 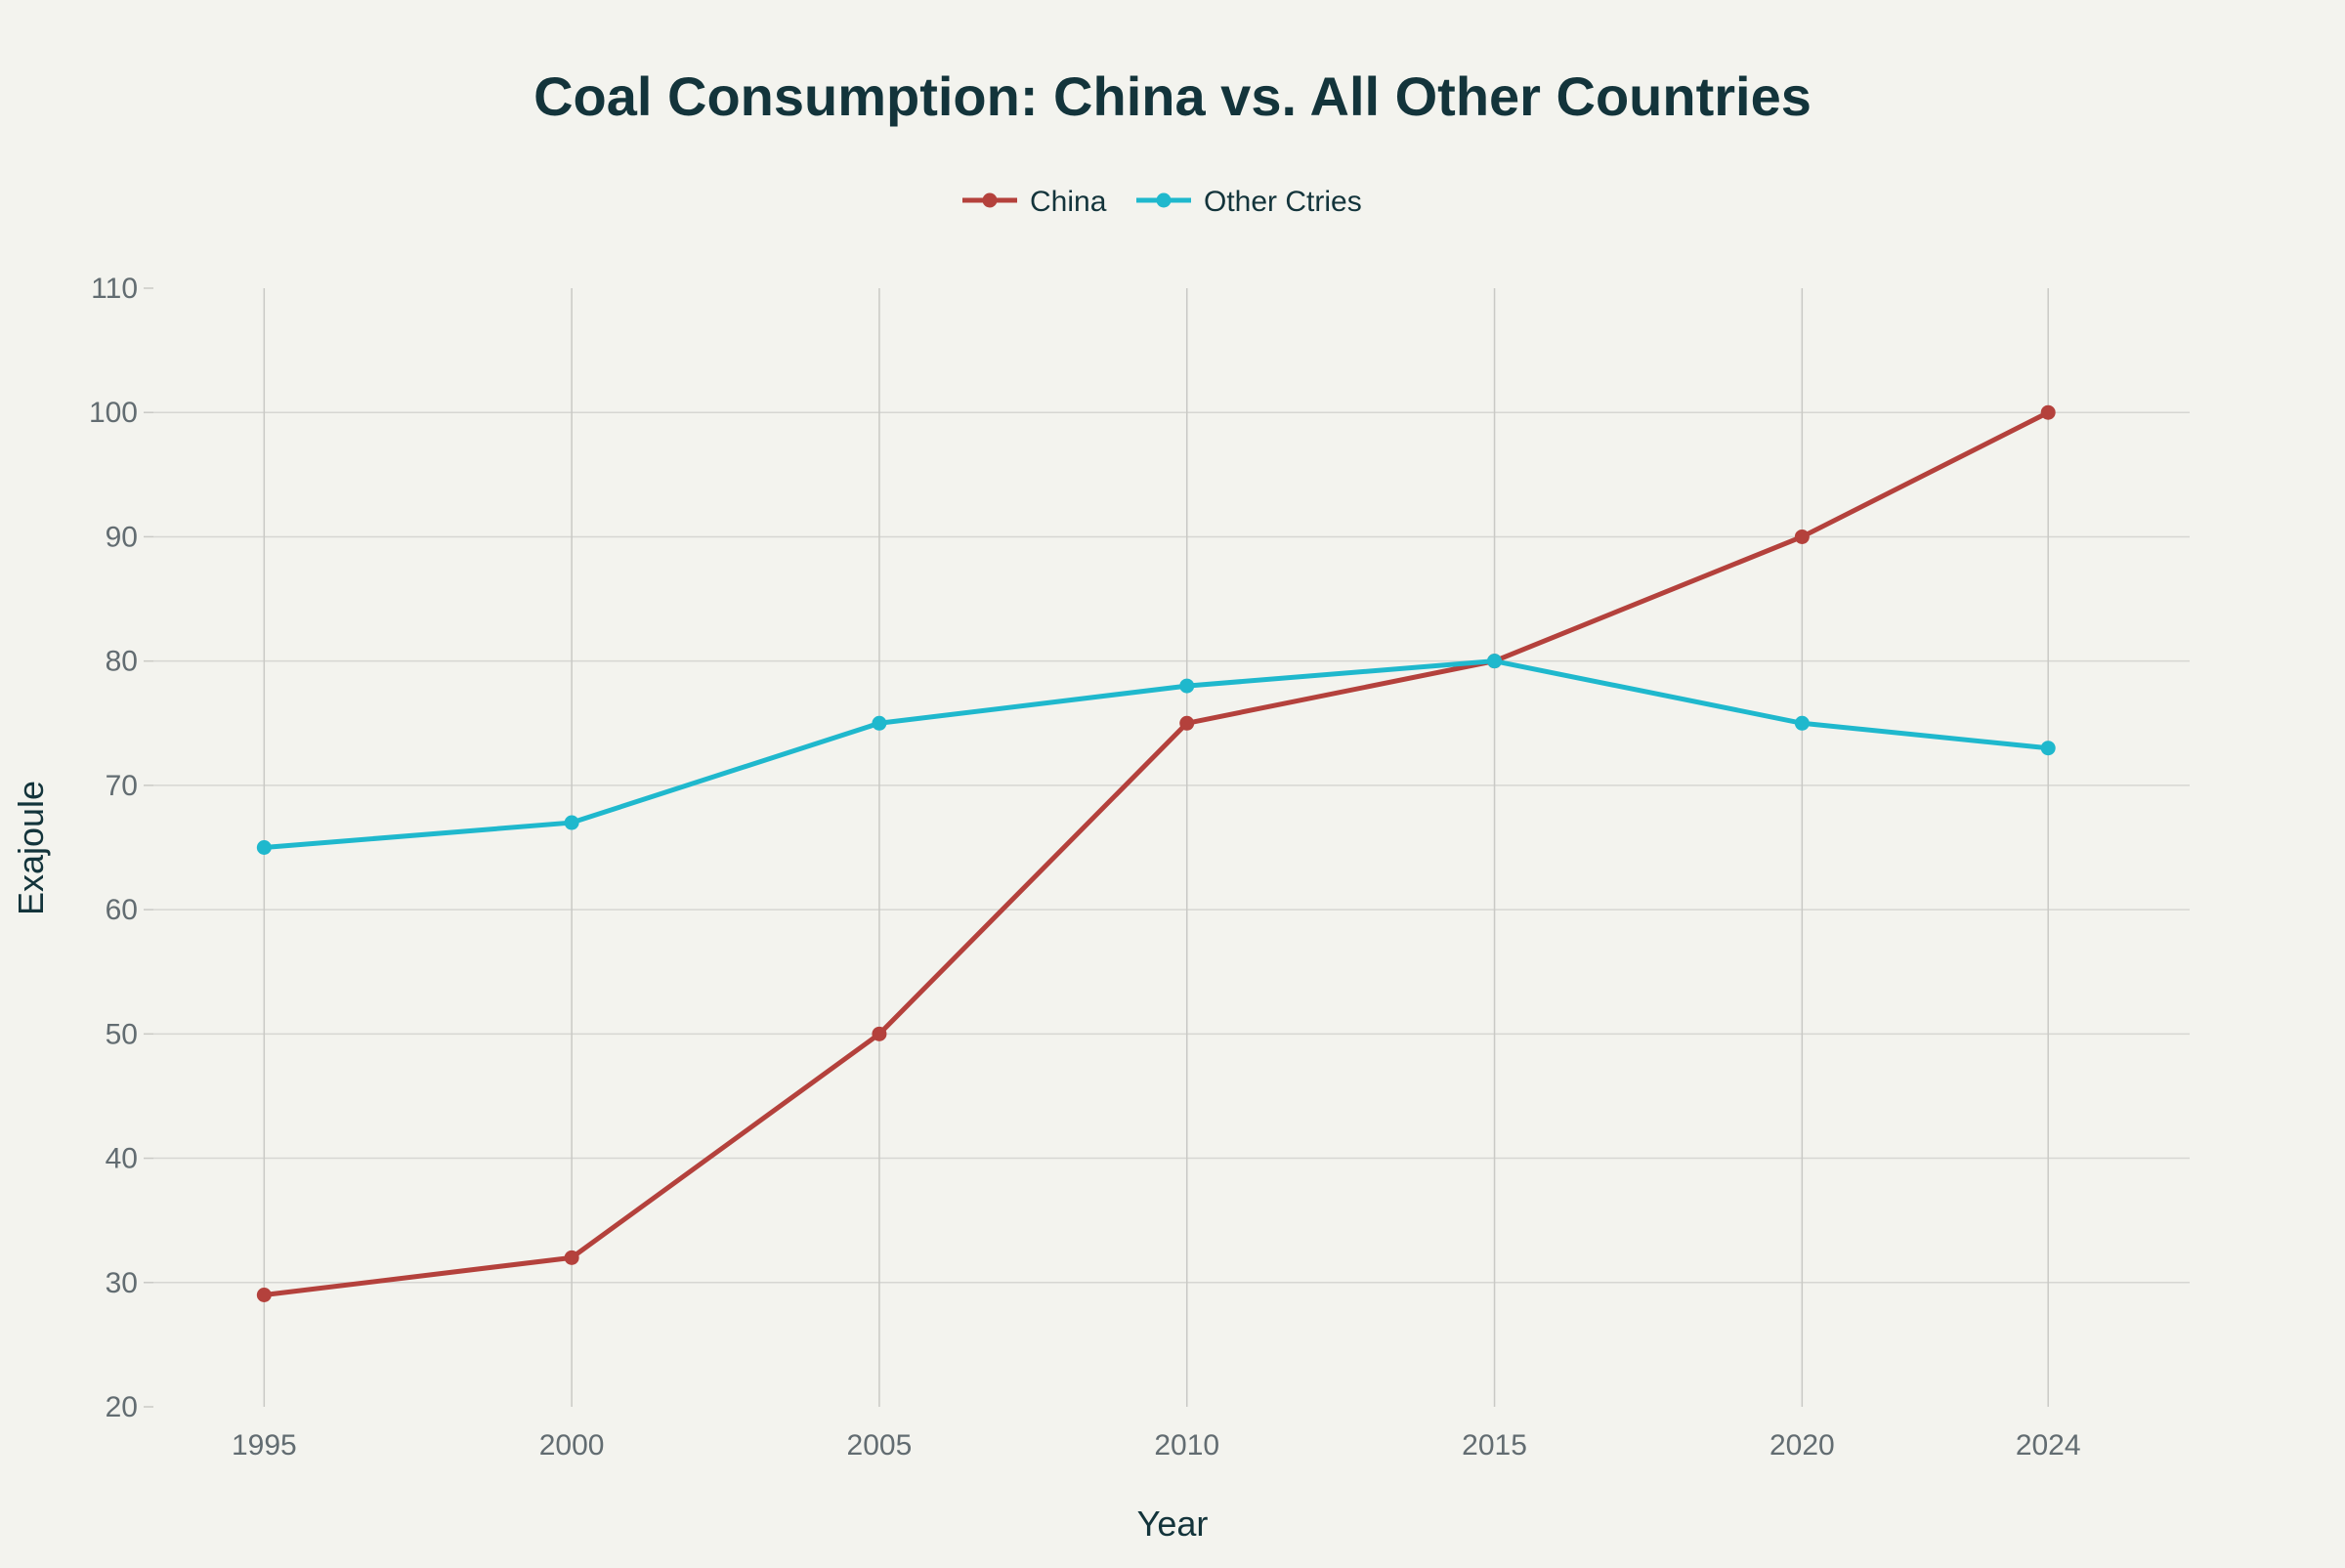 I want to click on x-axis: 1995 2000 2005 2010 2015 2020 2024, so click(x=1156, y=1445).